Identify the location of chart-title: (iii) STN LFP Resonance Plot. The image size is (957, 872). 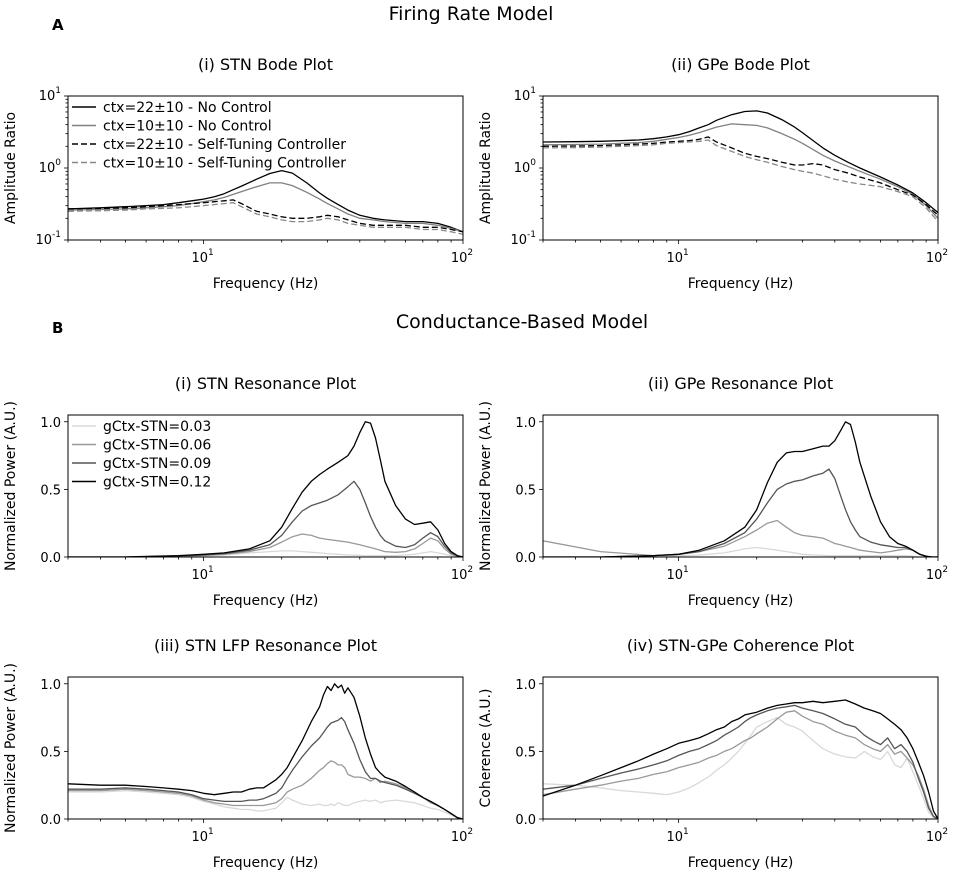
(265, 645).